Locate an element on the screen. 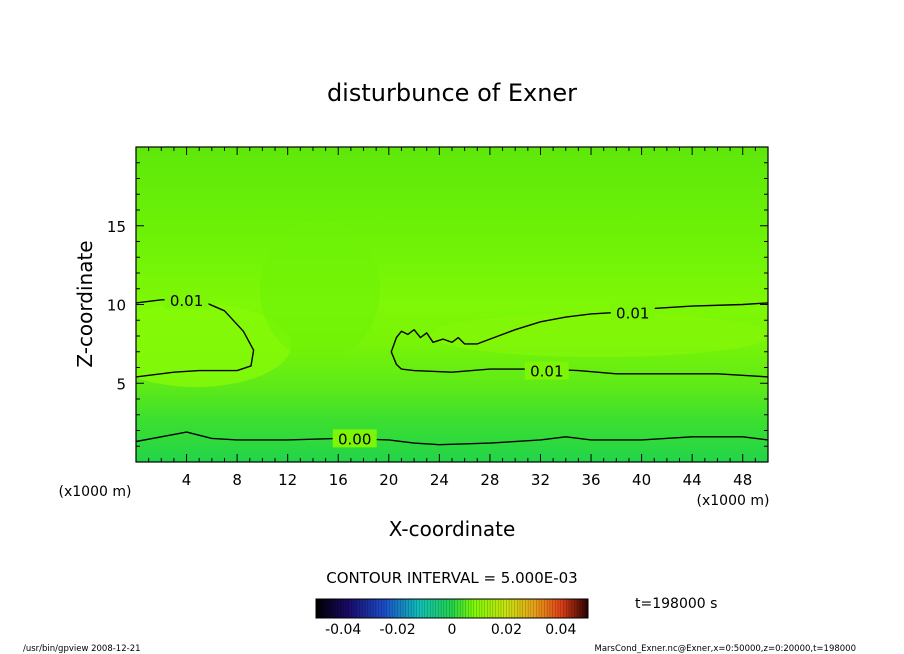 The height and width of the screenshot is (654, 904). y-tick-label-0: 5 is located at coordinates (121, 384).